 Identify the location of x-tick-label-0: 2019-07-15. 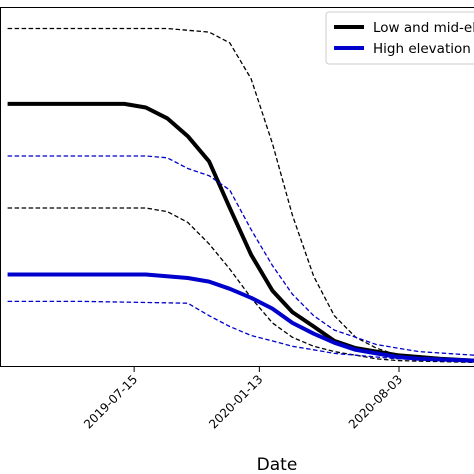
(110, 401).